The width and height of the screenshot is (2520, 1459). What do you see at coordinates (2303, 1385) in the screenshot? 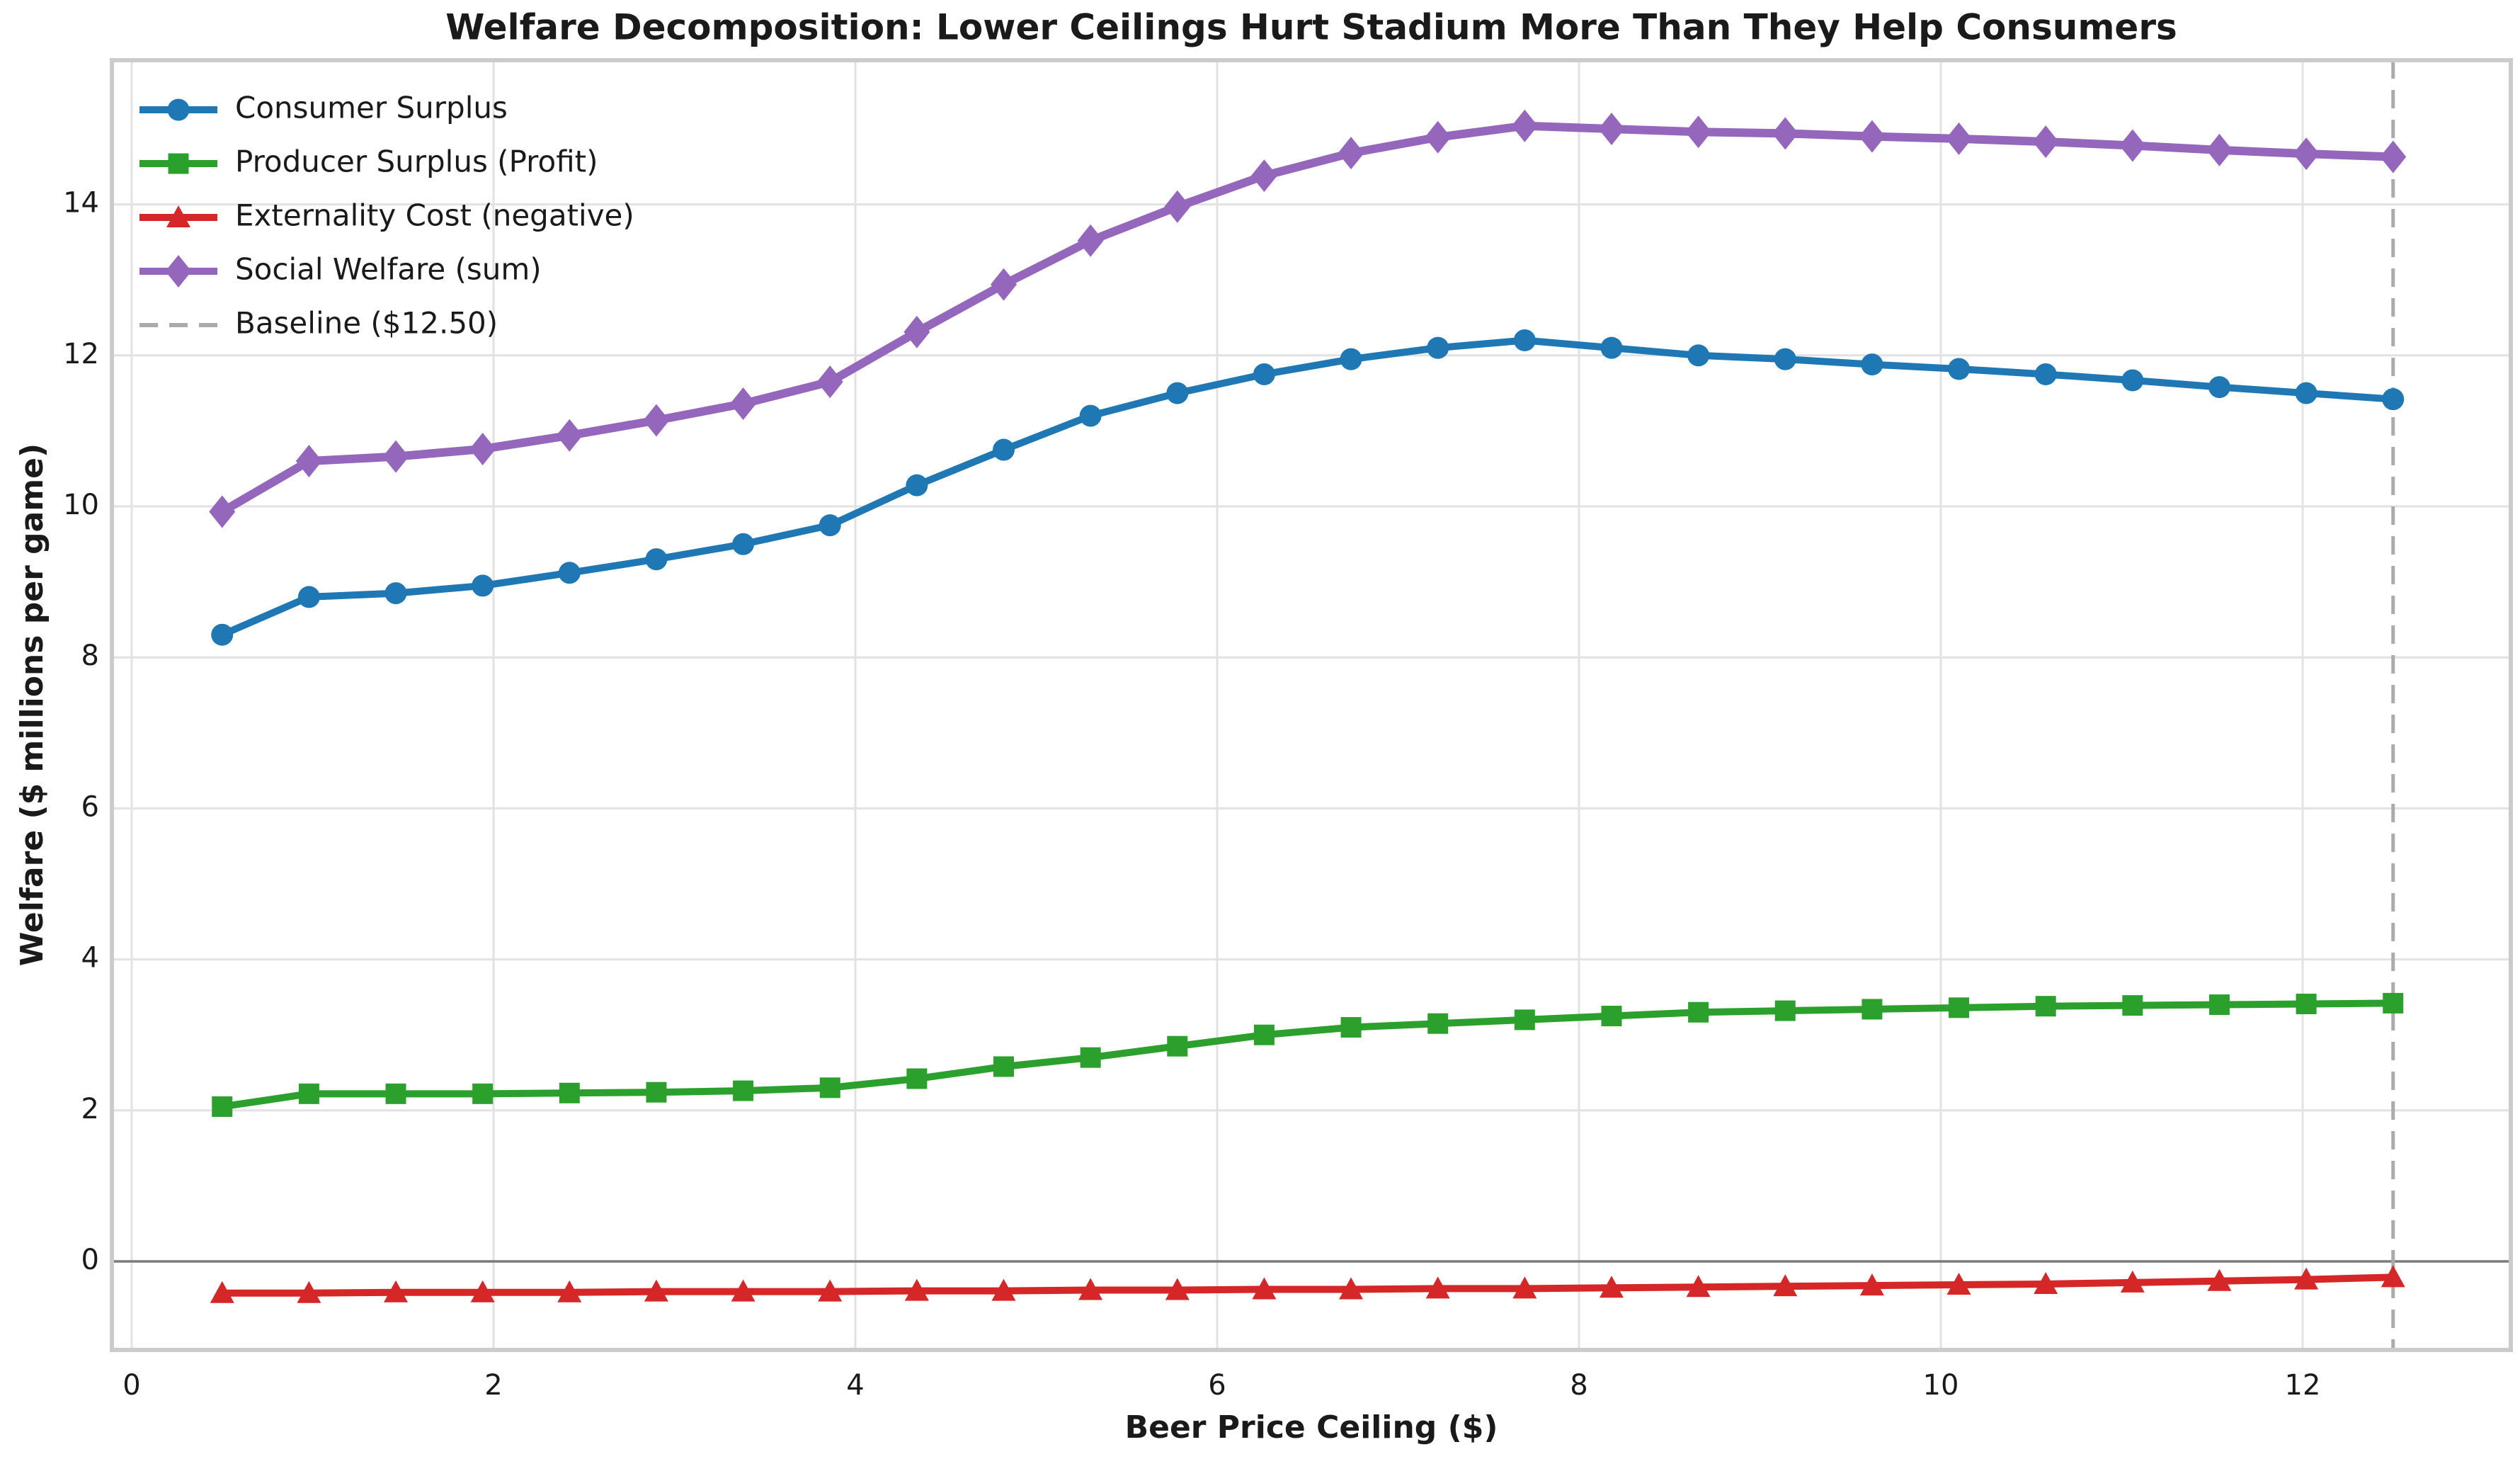
I see `x-tick-label: 12` at bounding box center [2303, 1385].